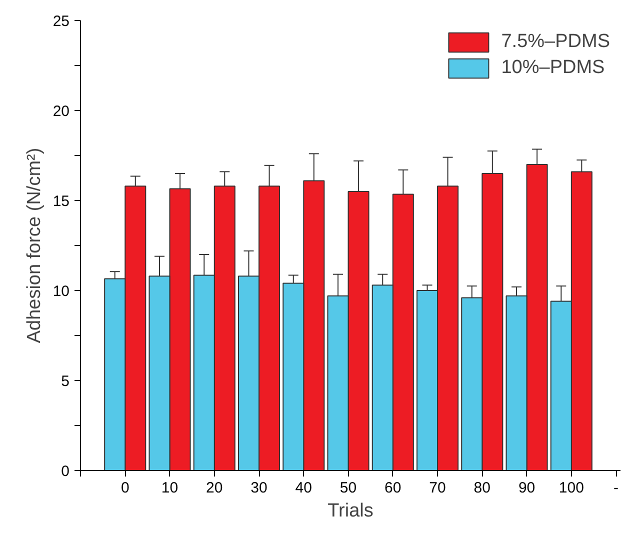  What do you see at coordinates (555, 42) in the screenshot?
I see `legend-label: 7.5%–PDMS` at bounding box center [555, 42].